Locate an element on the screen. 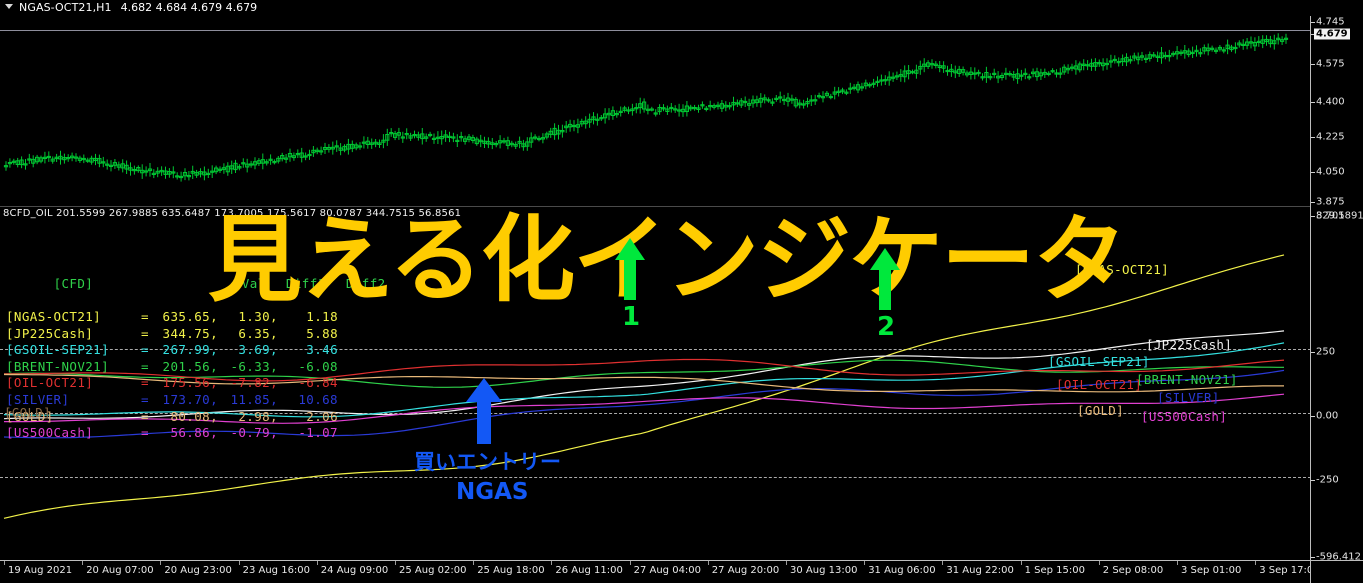  column-header-diff1: Diff1 is located at coordinates (305, 283).